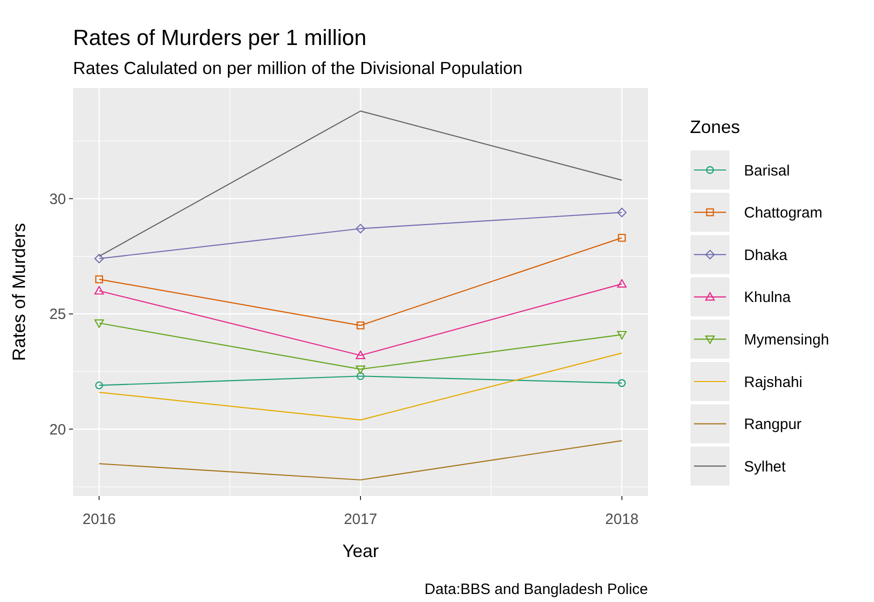 This screenshot has width=874, height=602. What do you see at coordinates (773, 382) in the screenshot?
I see `legend-label: Rajshahi` at bounding box center [773, 382].